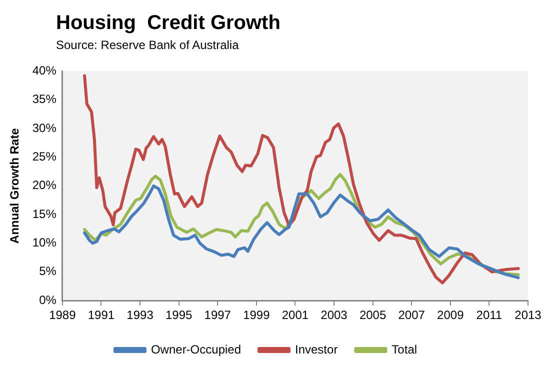 The width and height of the screenshot is (548, 390). I want to click on source-note: Source: Reserve Bank of Australia, so click(147, 45).